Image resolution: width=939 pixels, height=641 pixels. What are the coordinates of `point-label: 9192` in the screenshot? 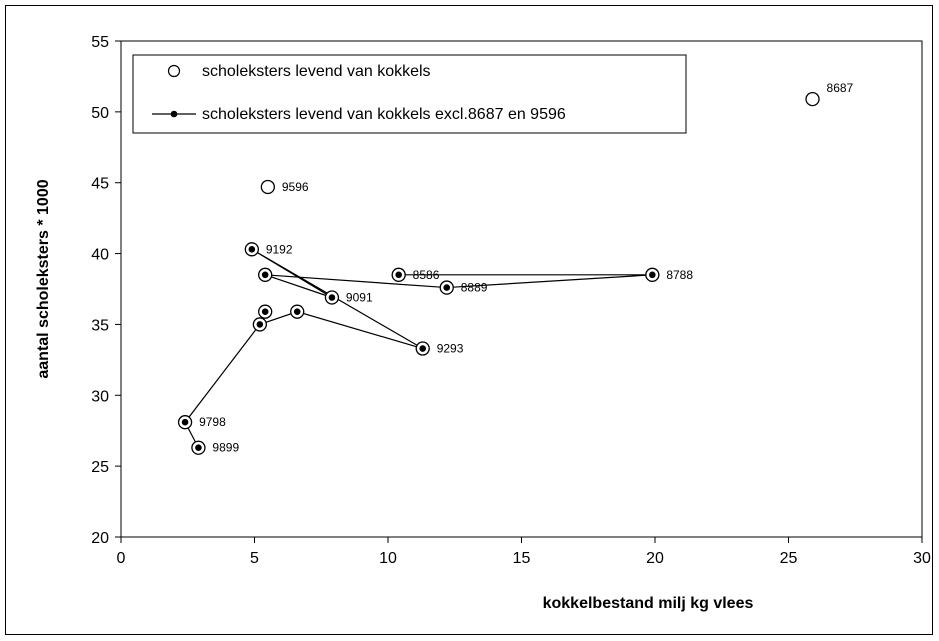 It's located at (279, 249).